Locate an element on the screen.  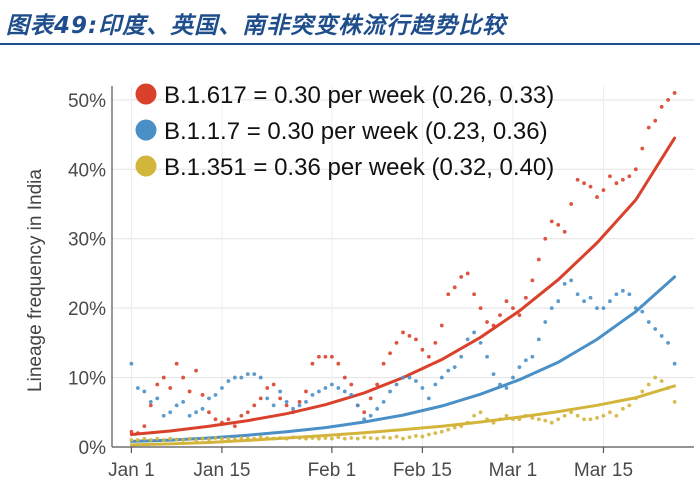
figure-header: 图表49:印度、英国、南非突变株流行趋势比较 is located at coordinates (350, 22).